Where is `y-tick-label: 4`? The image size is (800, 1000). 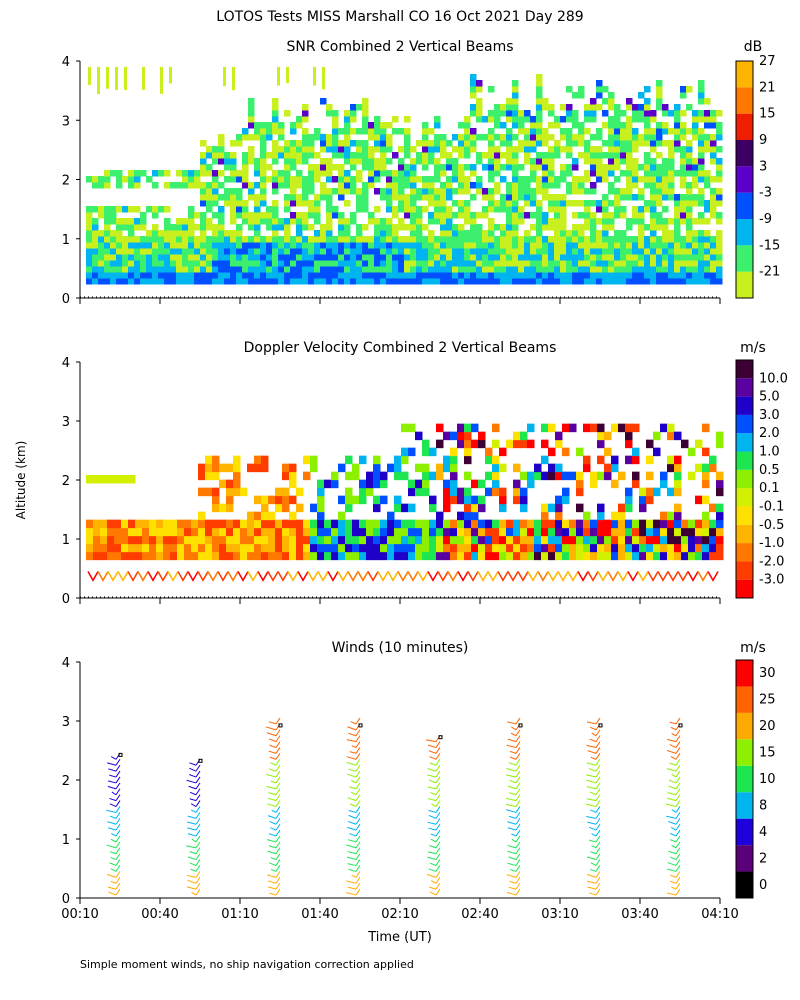 y-tick-label: 4 is located at coordinates (66, 62).